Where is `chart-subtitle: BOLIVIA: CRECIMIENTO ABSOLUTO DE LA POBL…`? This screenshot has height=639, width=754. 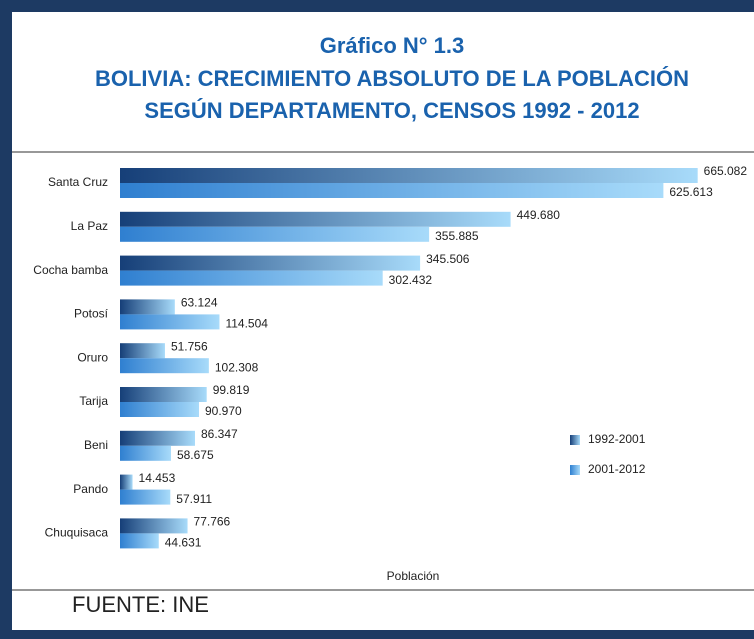 chart-subtitle: BOLIVIA: CRECIMIENTO ABSOLUTO DE LA POBL… is located at coordinates (392, 78).